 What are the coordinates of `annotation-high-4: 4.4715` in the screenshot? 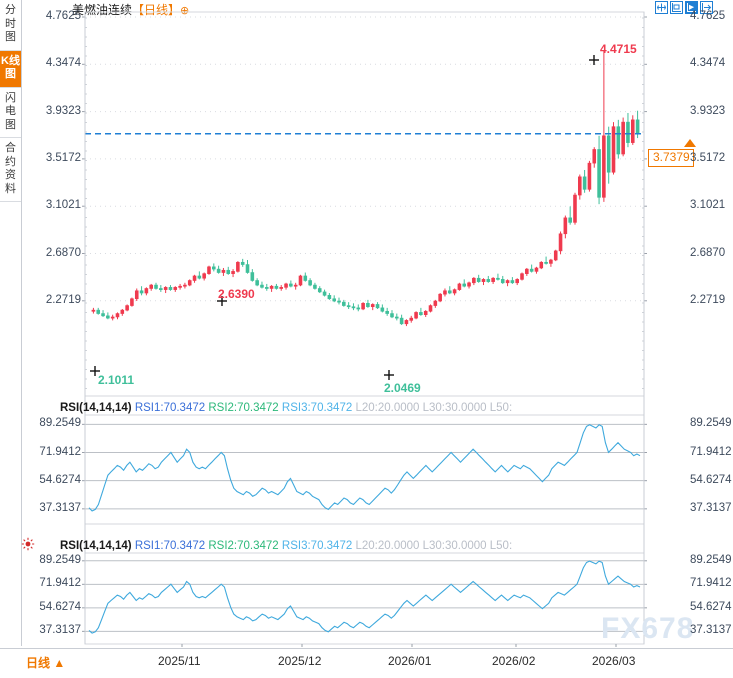 It's located at (618, 49).